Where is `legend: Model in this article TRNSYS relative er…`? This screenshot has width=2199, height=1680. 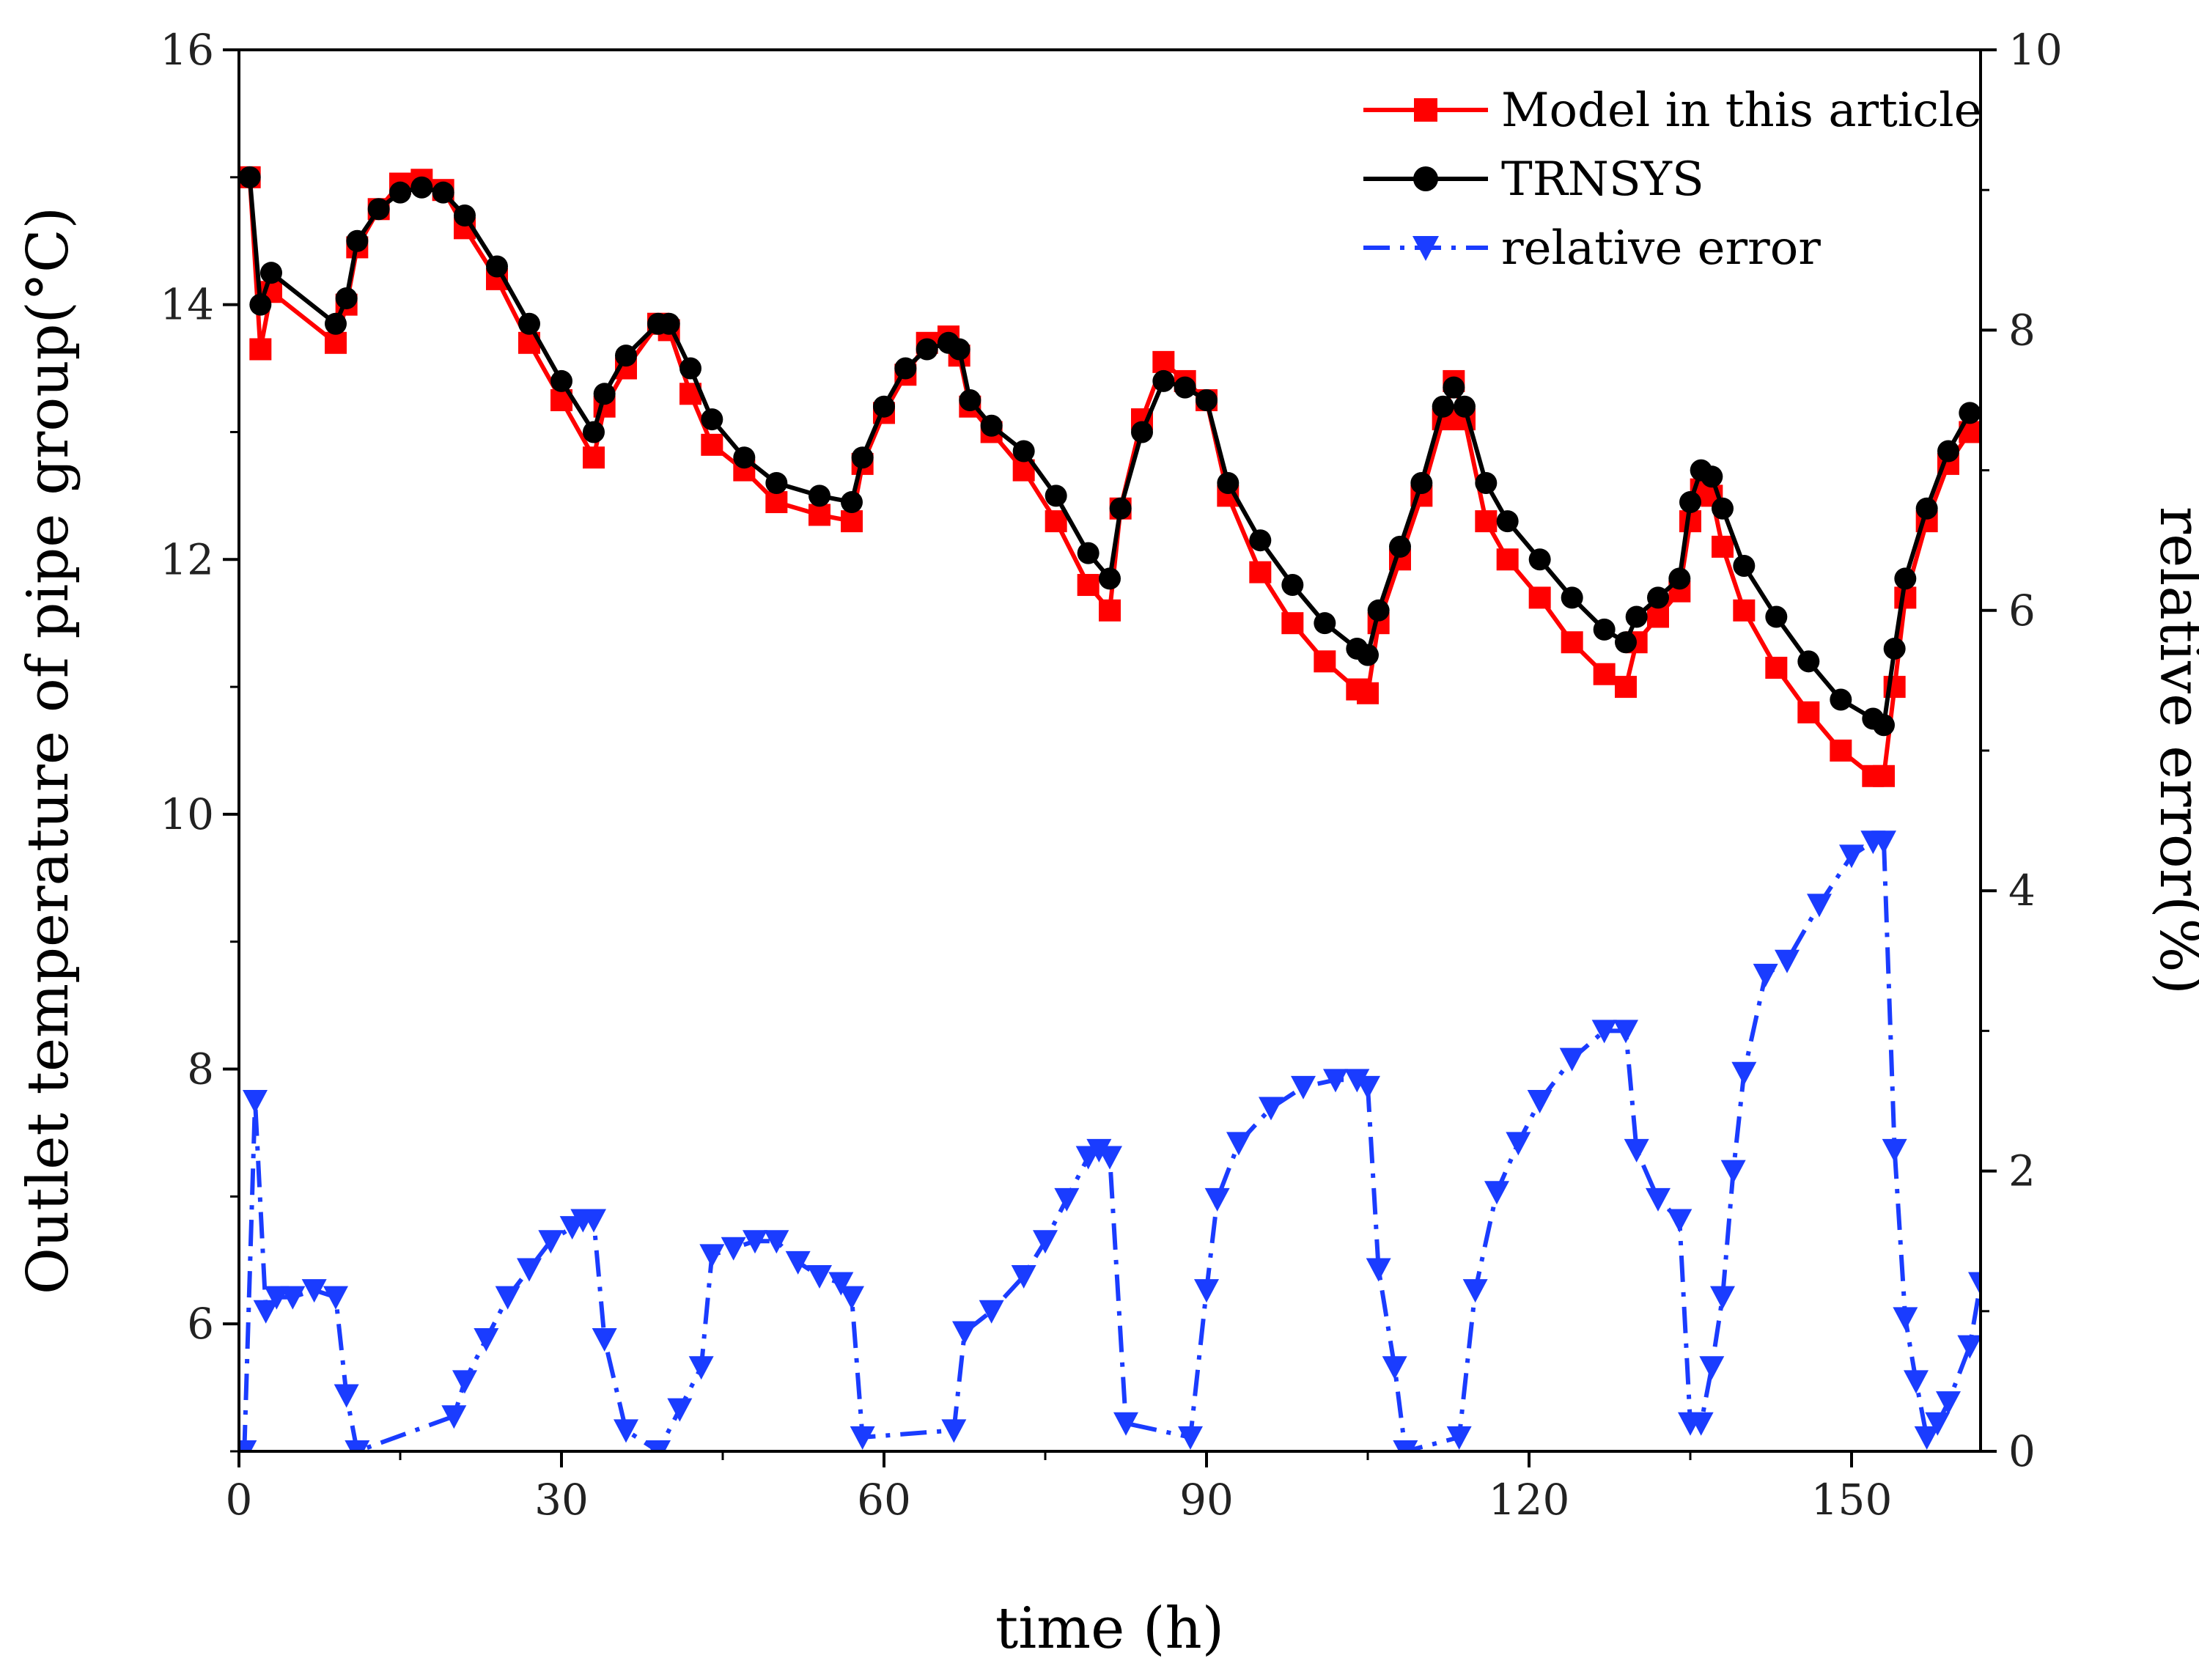
legend: Model in this article TRNSYS relative er… is located at coordinates (1672, 180).